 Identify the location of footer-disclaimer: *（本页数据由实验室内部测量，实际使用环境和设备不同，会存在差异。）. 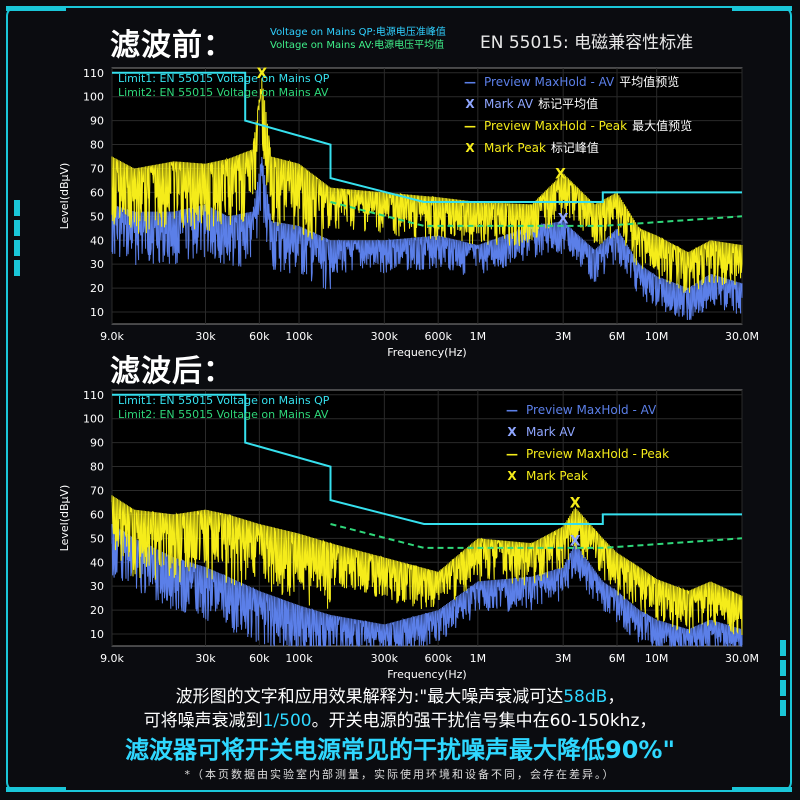
(400, 774).